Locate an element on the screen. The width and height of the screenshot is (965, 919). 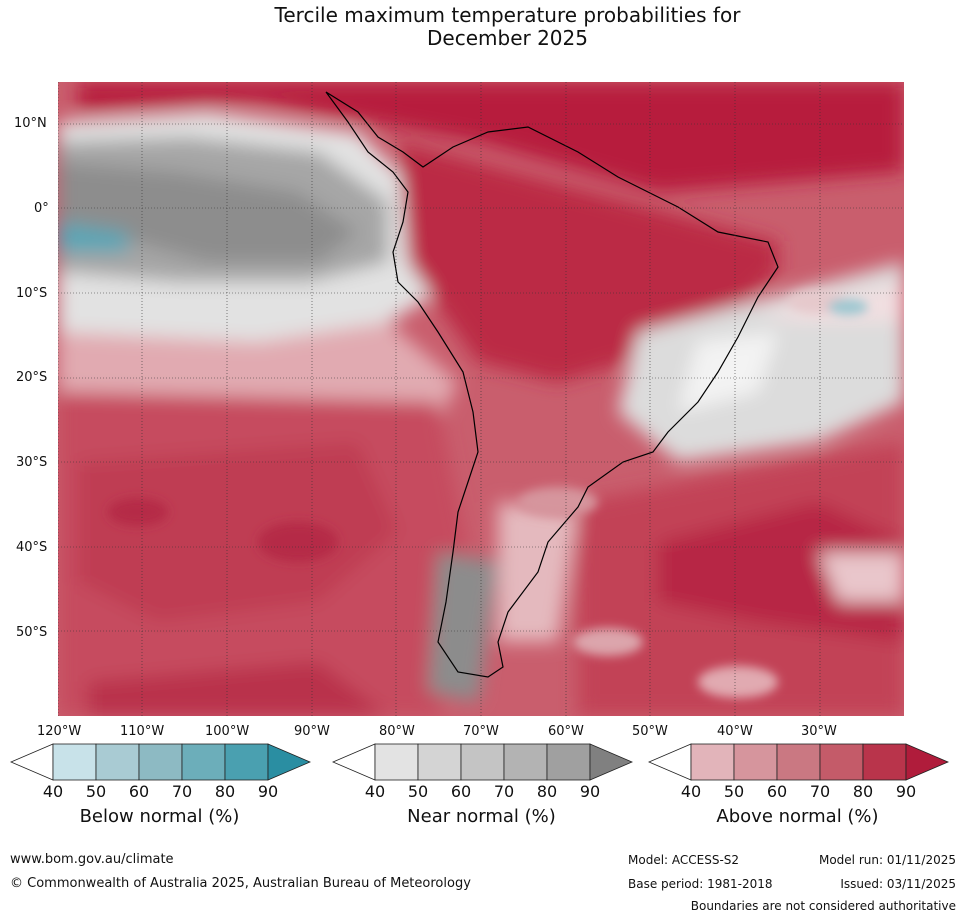
footer-model-run: Model run: 01/11/2025 is located at coordinates (887, 860).